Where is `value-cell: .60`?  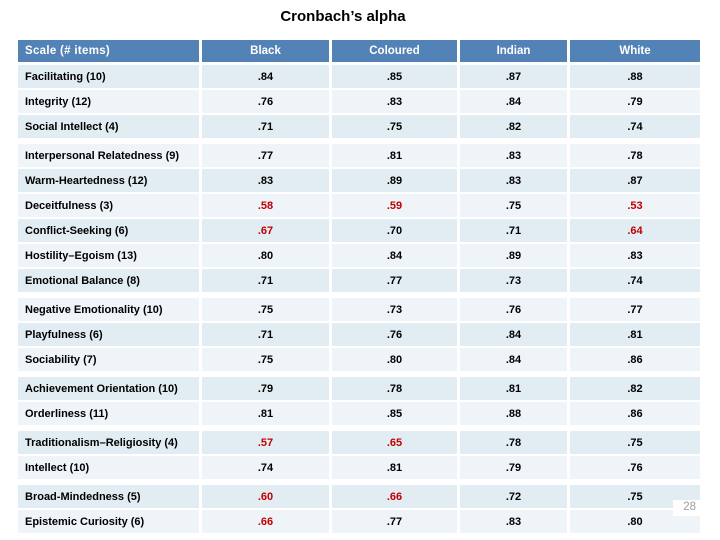
value-cell: .60 is located at coordinates (265, 496).